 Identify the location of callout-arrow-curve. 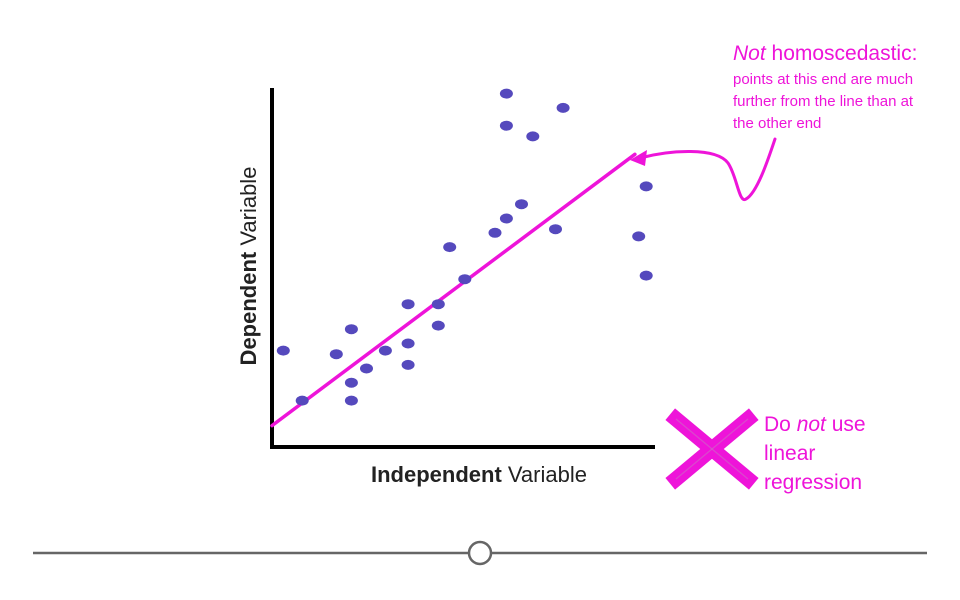
(707, 169).